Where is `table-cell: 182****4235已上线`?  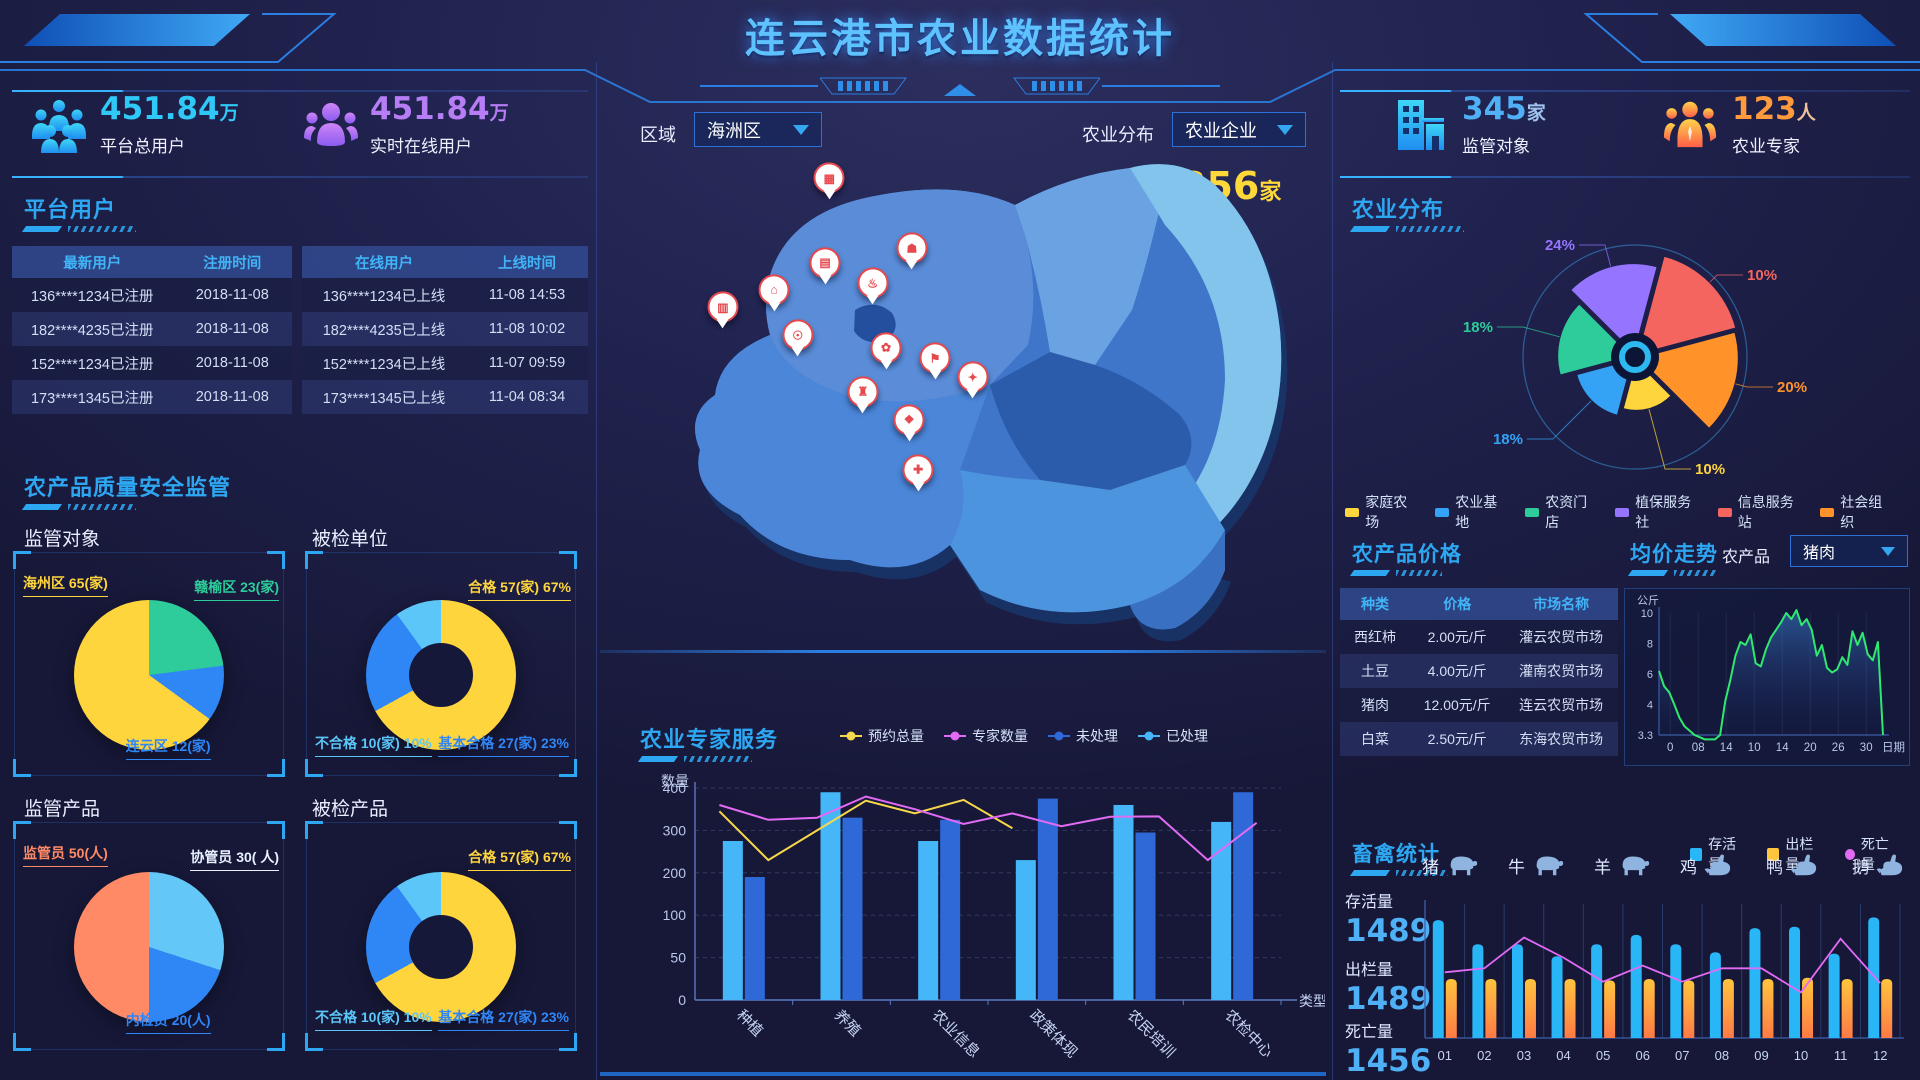 table-cell: 182****4235已上线 is located at coordinates (384, 330).